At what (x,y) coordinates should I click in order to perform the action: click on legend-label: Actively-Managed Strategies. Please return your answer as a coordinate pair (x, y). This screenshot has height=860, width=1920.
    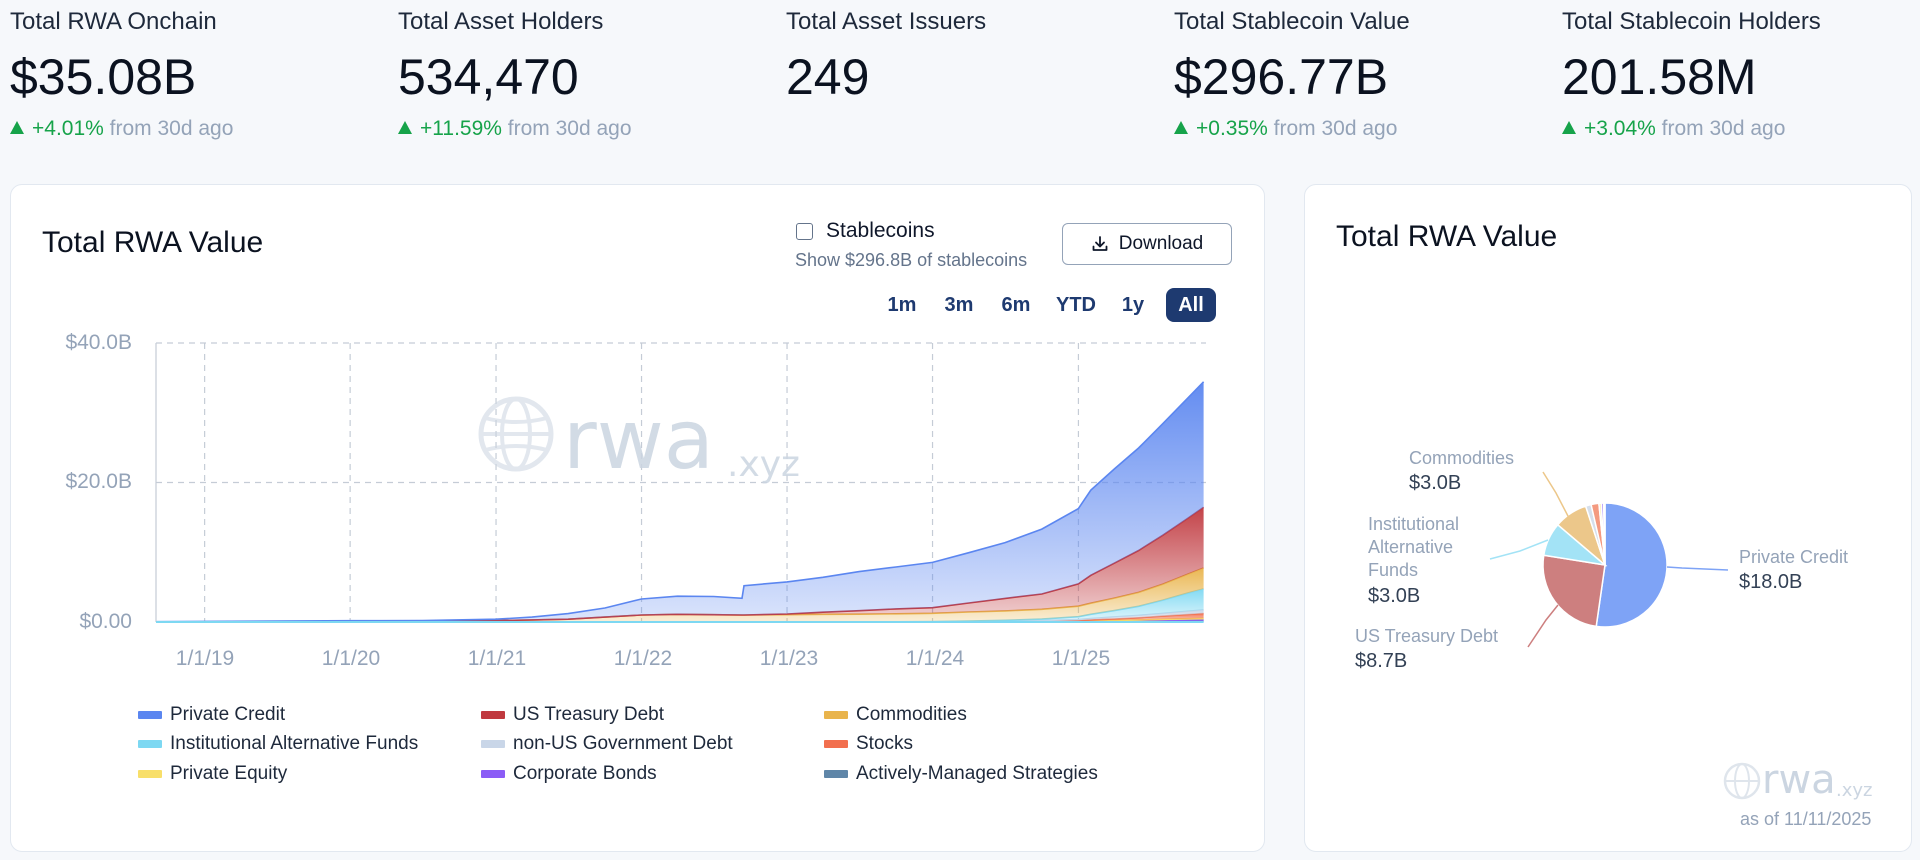
    Looking at the image, I should click on (977, 773).